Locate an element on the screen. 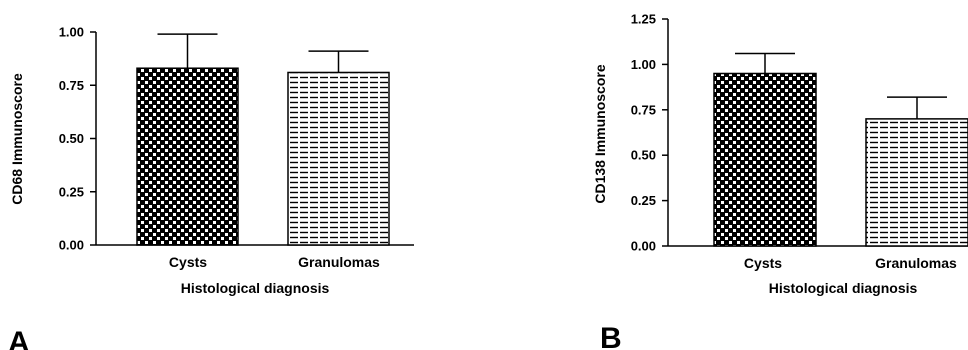  panel-b-y-axis-title: CD138 Immunoscore is located at coordinates (600, 133).